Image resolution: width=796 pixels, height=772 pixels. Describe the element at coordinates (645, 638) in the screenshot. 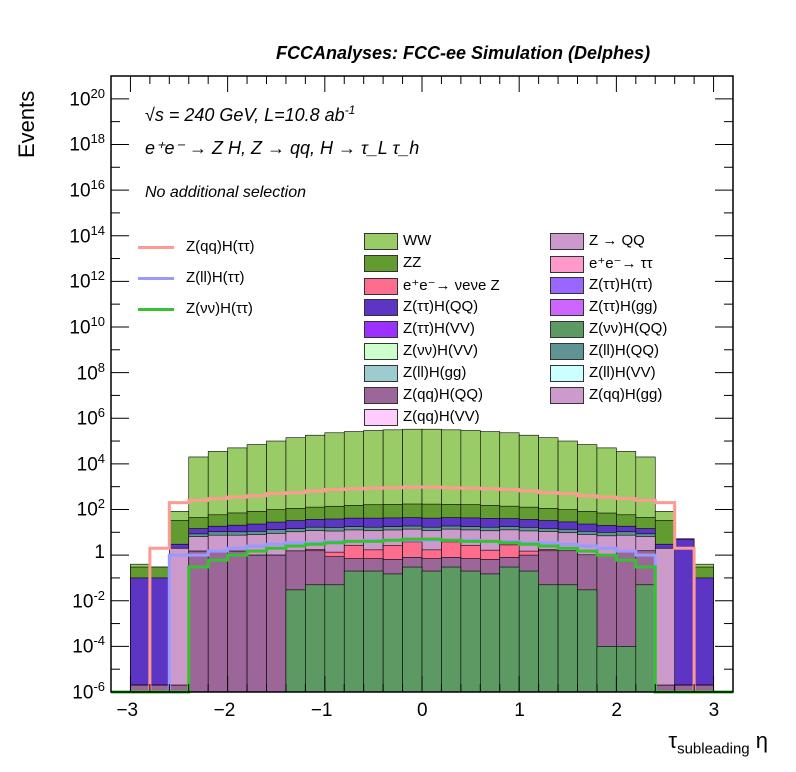

I see `bar-Z(vv)H(QQ)-27` at that location.